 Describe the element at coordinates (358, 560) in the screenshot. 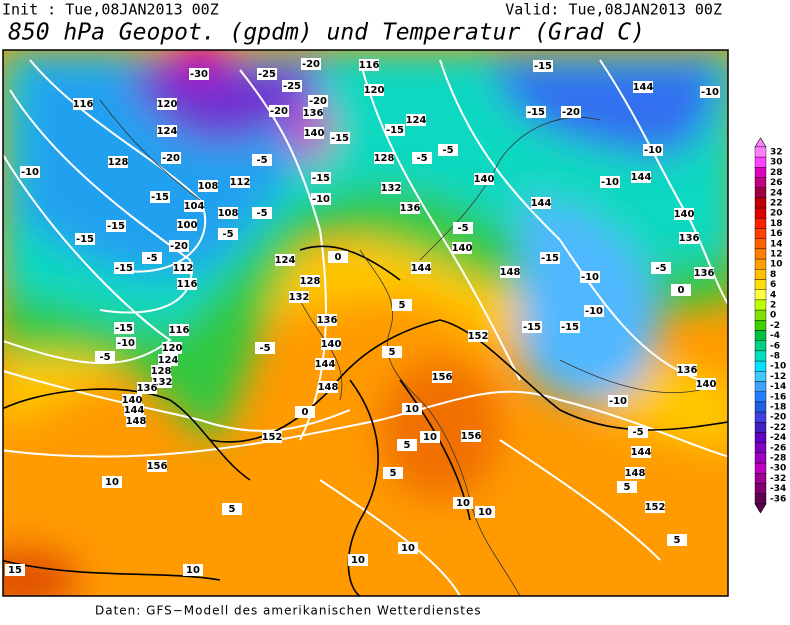

I see `temperature-label: 10` at that location.